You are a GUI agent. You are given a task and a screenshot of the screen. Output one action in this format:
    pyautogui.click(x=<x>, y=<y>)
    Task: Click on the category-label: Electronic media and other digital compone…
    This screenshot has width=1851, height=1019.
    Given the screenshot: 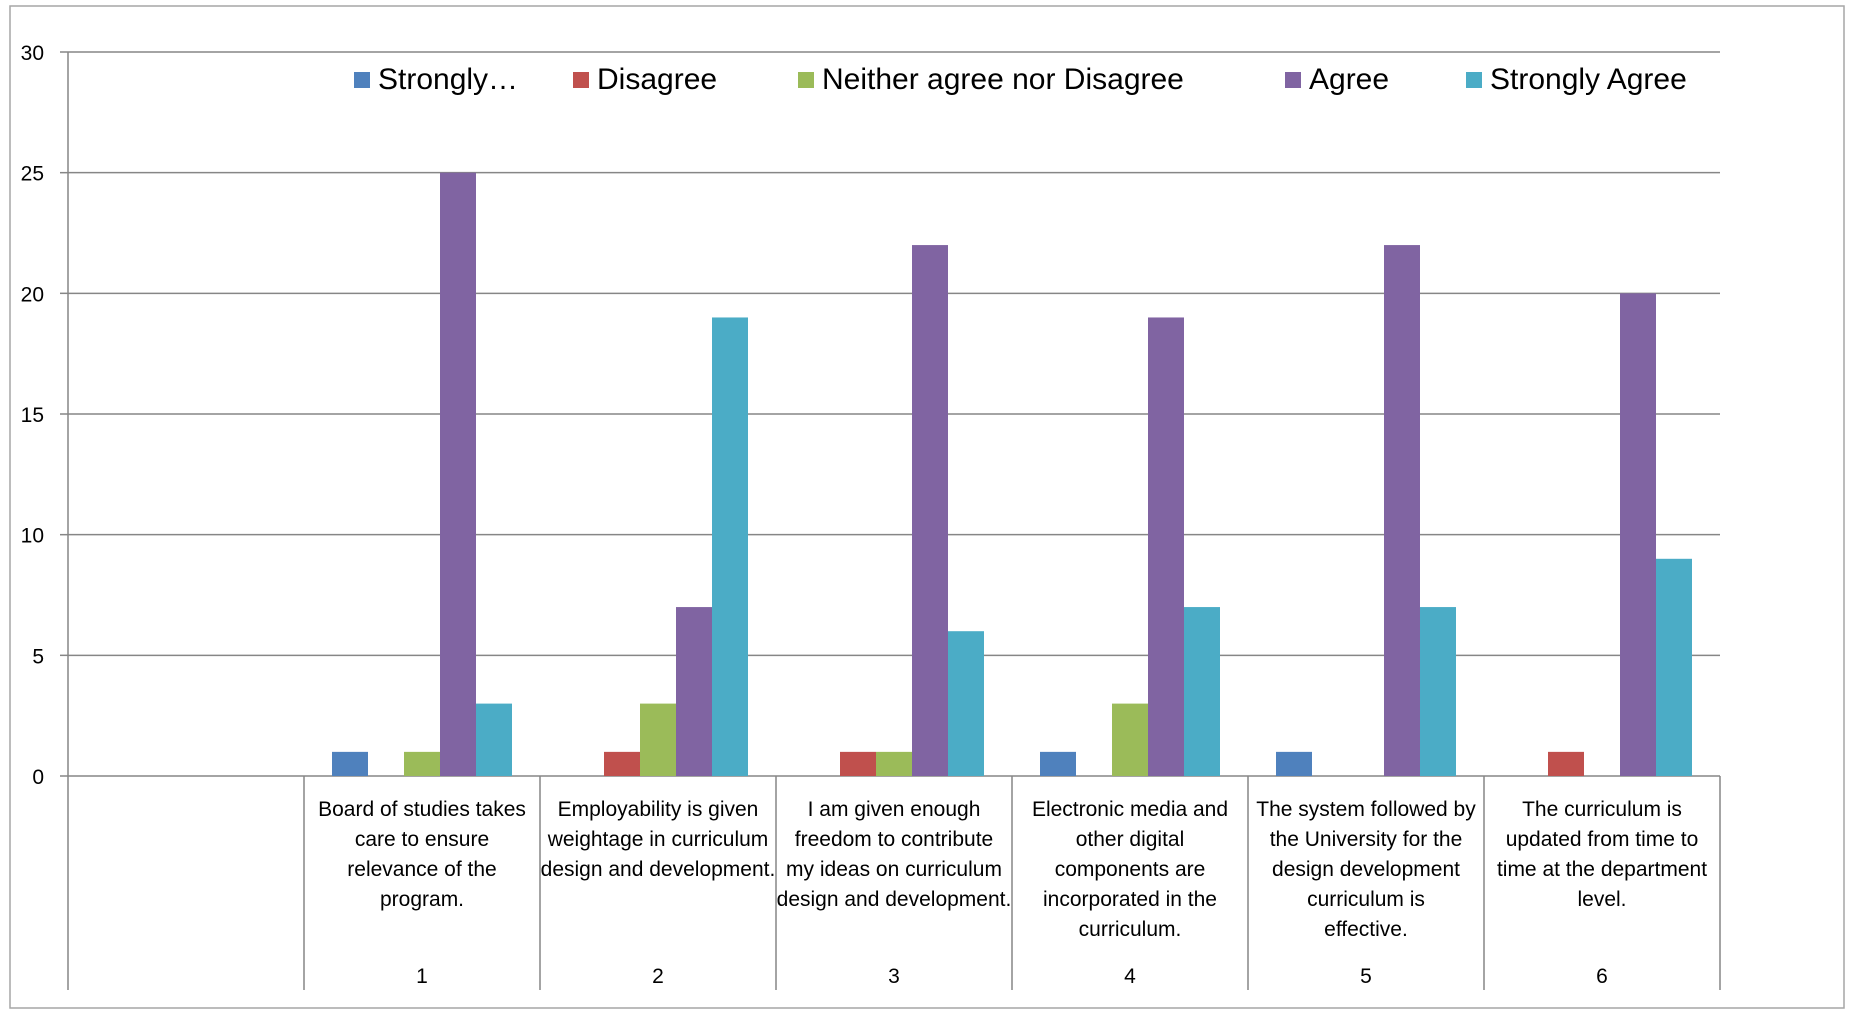 What is the action you would take?
    pyautogui.click(x=1130, y=869)
    